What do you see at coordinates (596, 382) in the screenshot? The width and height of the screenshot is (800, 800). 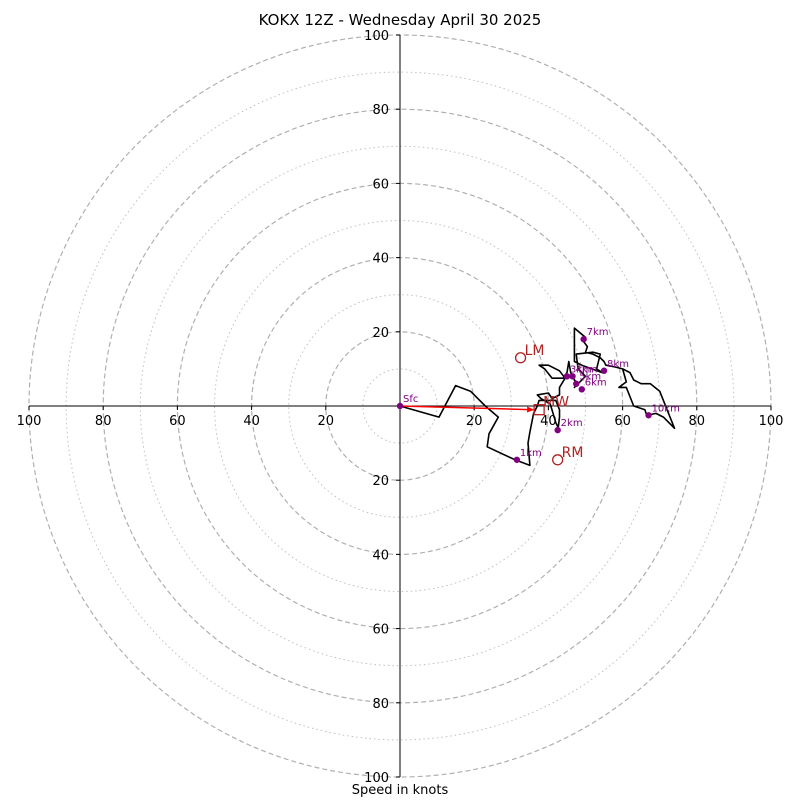 I see `height-label-6km: 6km` at bounding box center [596, 382].